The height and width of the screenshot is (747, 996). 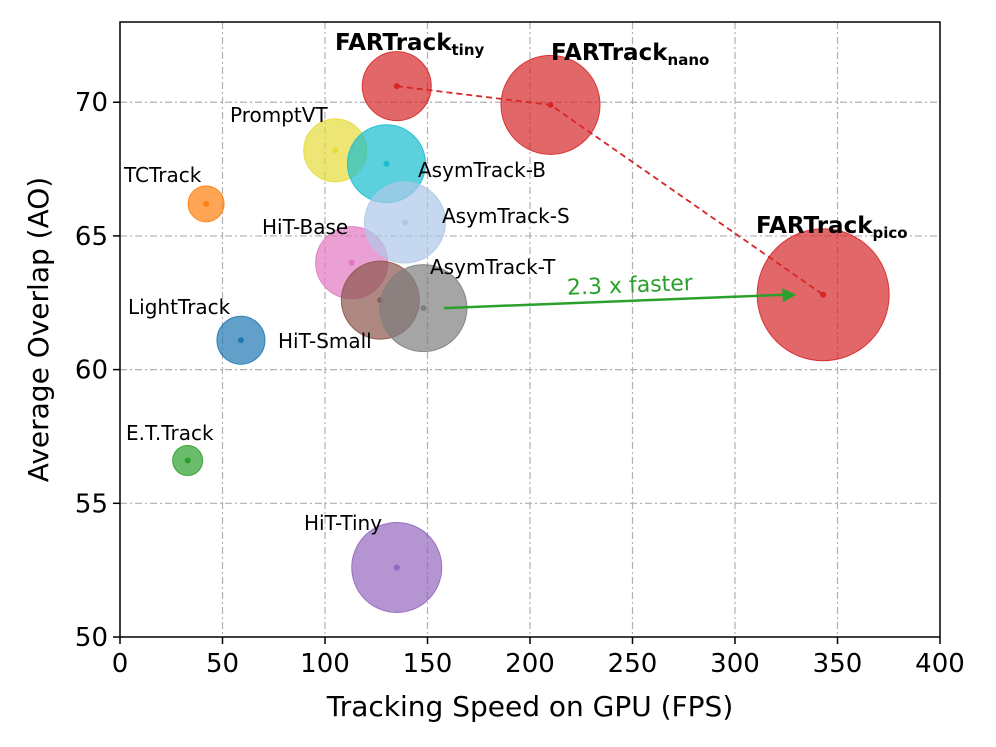 What do you see at coordinates (91, 371) in the screenshot?
I see `y-tick-label: 60` at bounding box center [91, 371].